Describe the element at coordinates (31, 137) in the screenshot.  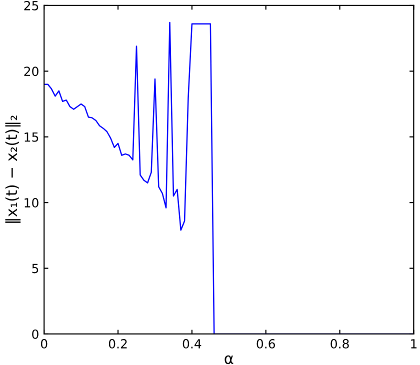
I see `y-tick-label: 15` at that location.